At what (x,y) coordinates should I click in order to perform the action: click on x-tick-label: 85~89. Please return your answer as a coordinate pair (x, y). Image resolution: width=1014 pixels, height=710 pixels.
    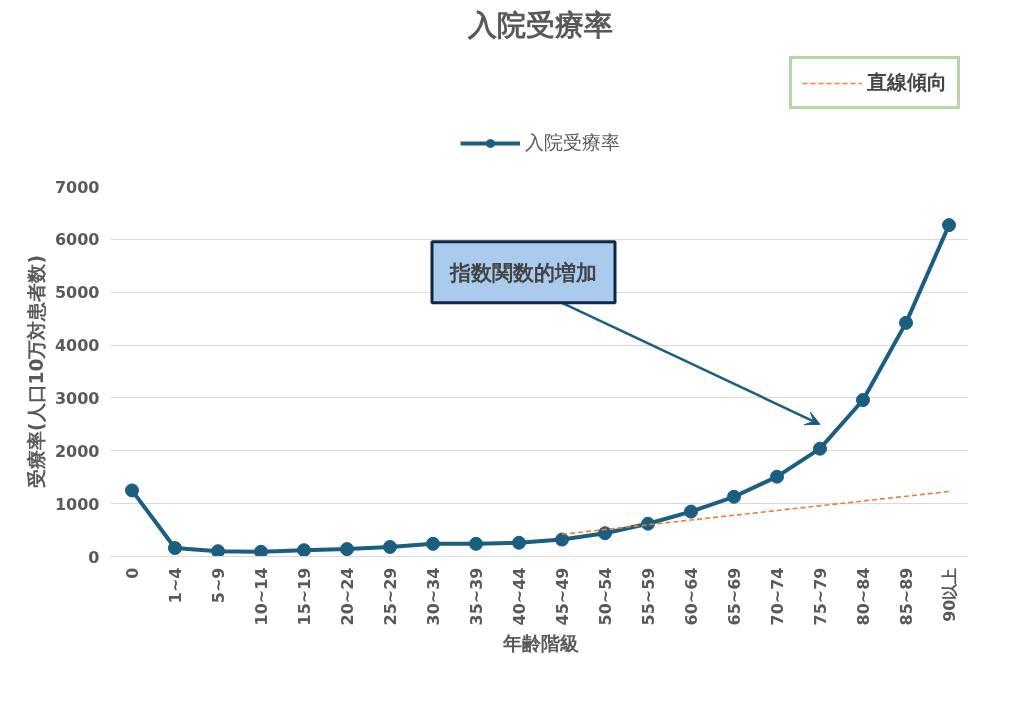
    Looking at the image, I should click on (906, 596).